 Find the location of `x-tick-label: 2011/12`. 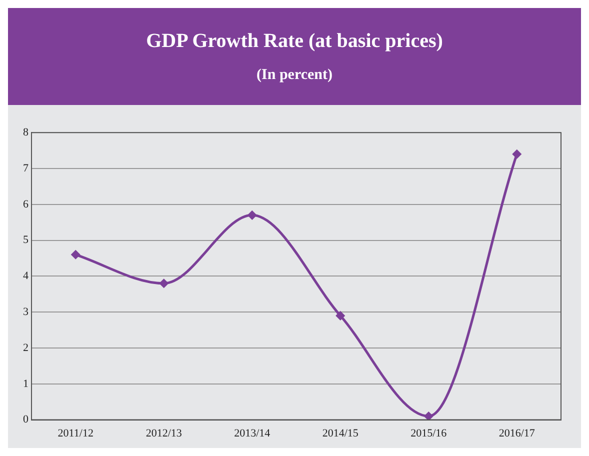

x-tick-label: 2011/12 is located at coordinates (76, 433).